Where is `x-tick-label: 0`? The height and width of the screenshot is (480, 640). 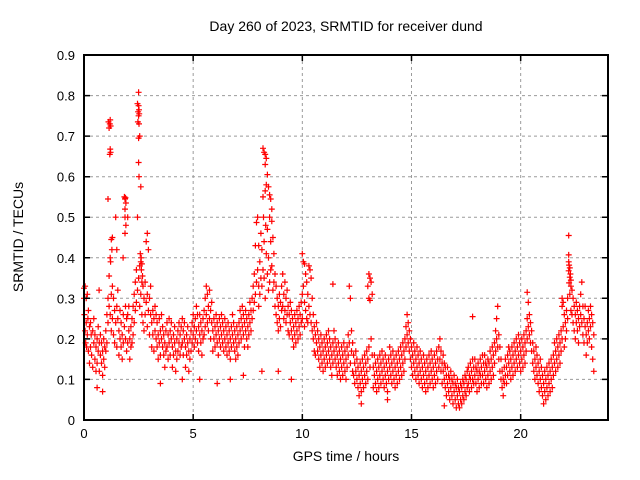
x-tick-label: 0 is located at coordinates (83, 433).